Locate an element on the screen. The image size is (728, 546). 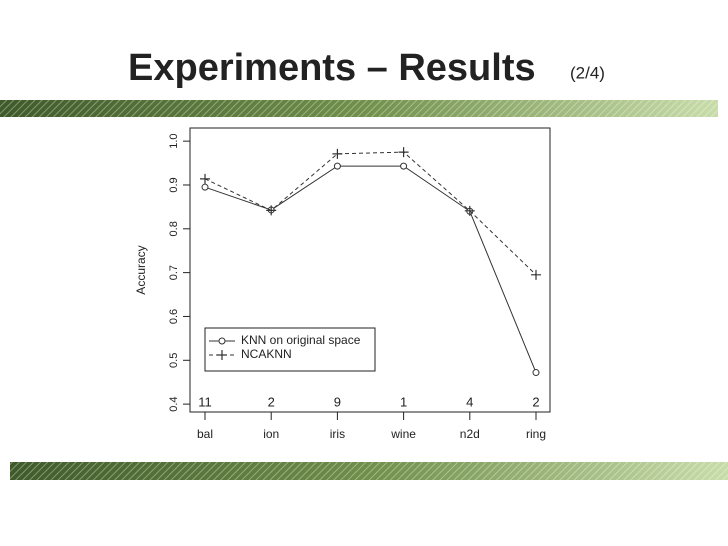
y-tick-label: 0.6 is located at coordinates (174, 316).